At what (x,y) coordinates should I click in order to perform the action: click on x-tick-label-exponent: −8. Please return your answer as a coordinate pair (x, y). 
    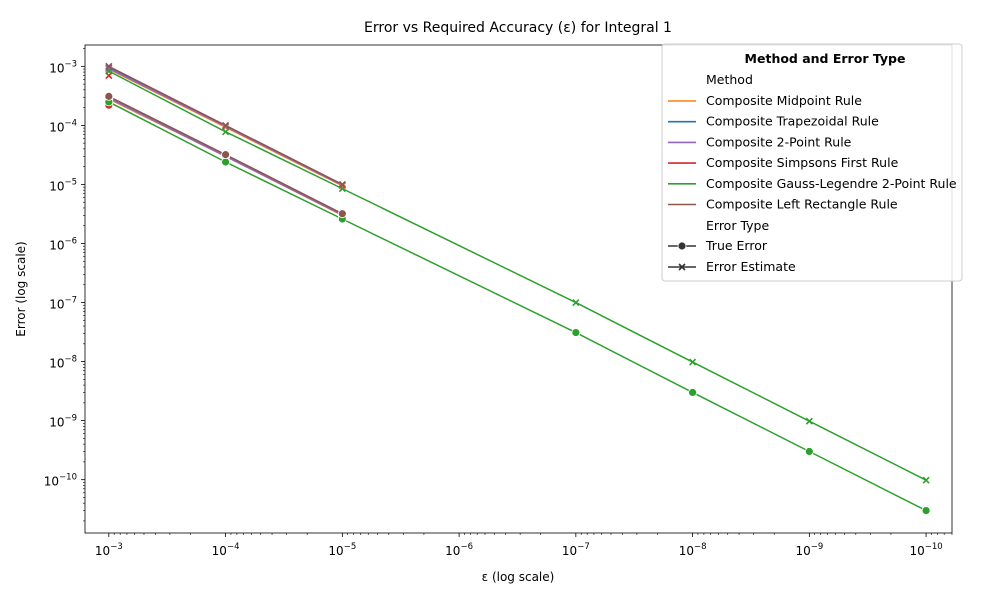
    Looking at the image, I should click on (700, 547).